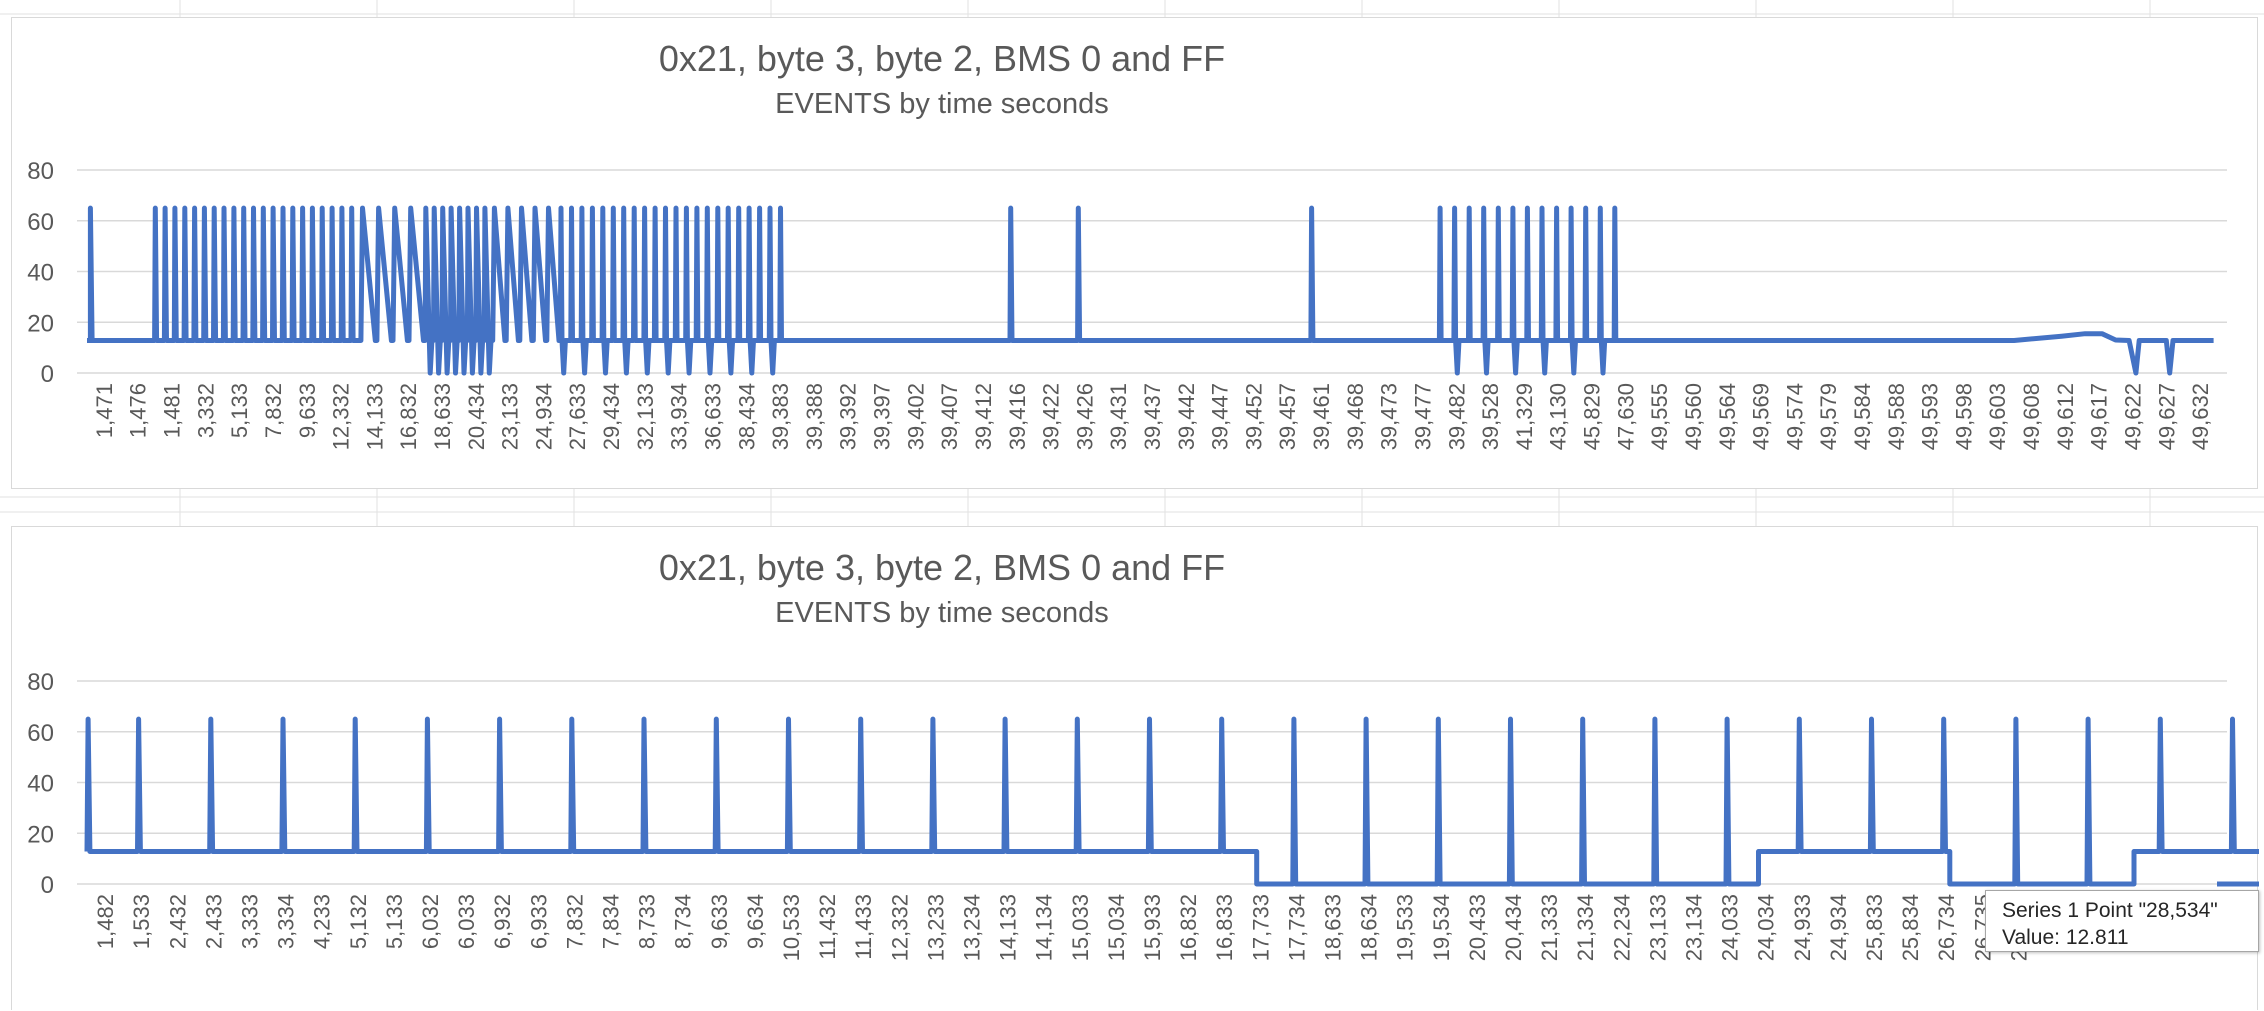 Image resolution: width=2264 pixels, height=1011 pixels. What do you see at coordinates (1405, 927) in the screenshot?
I see `x-tick-label: 19,533` at bounding box center [1405, 927].